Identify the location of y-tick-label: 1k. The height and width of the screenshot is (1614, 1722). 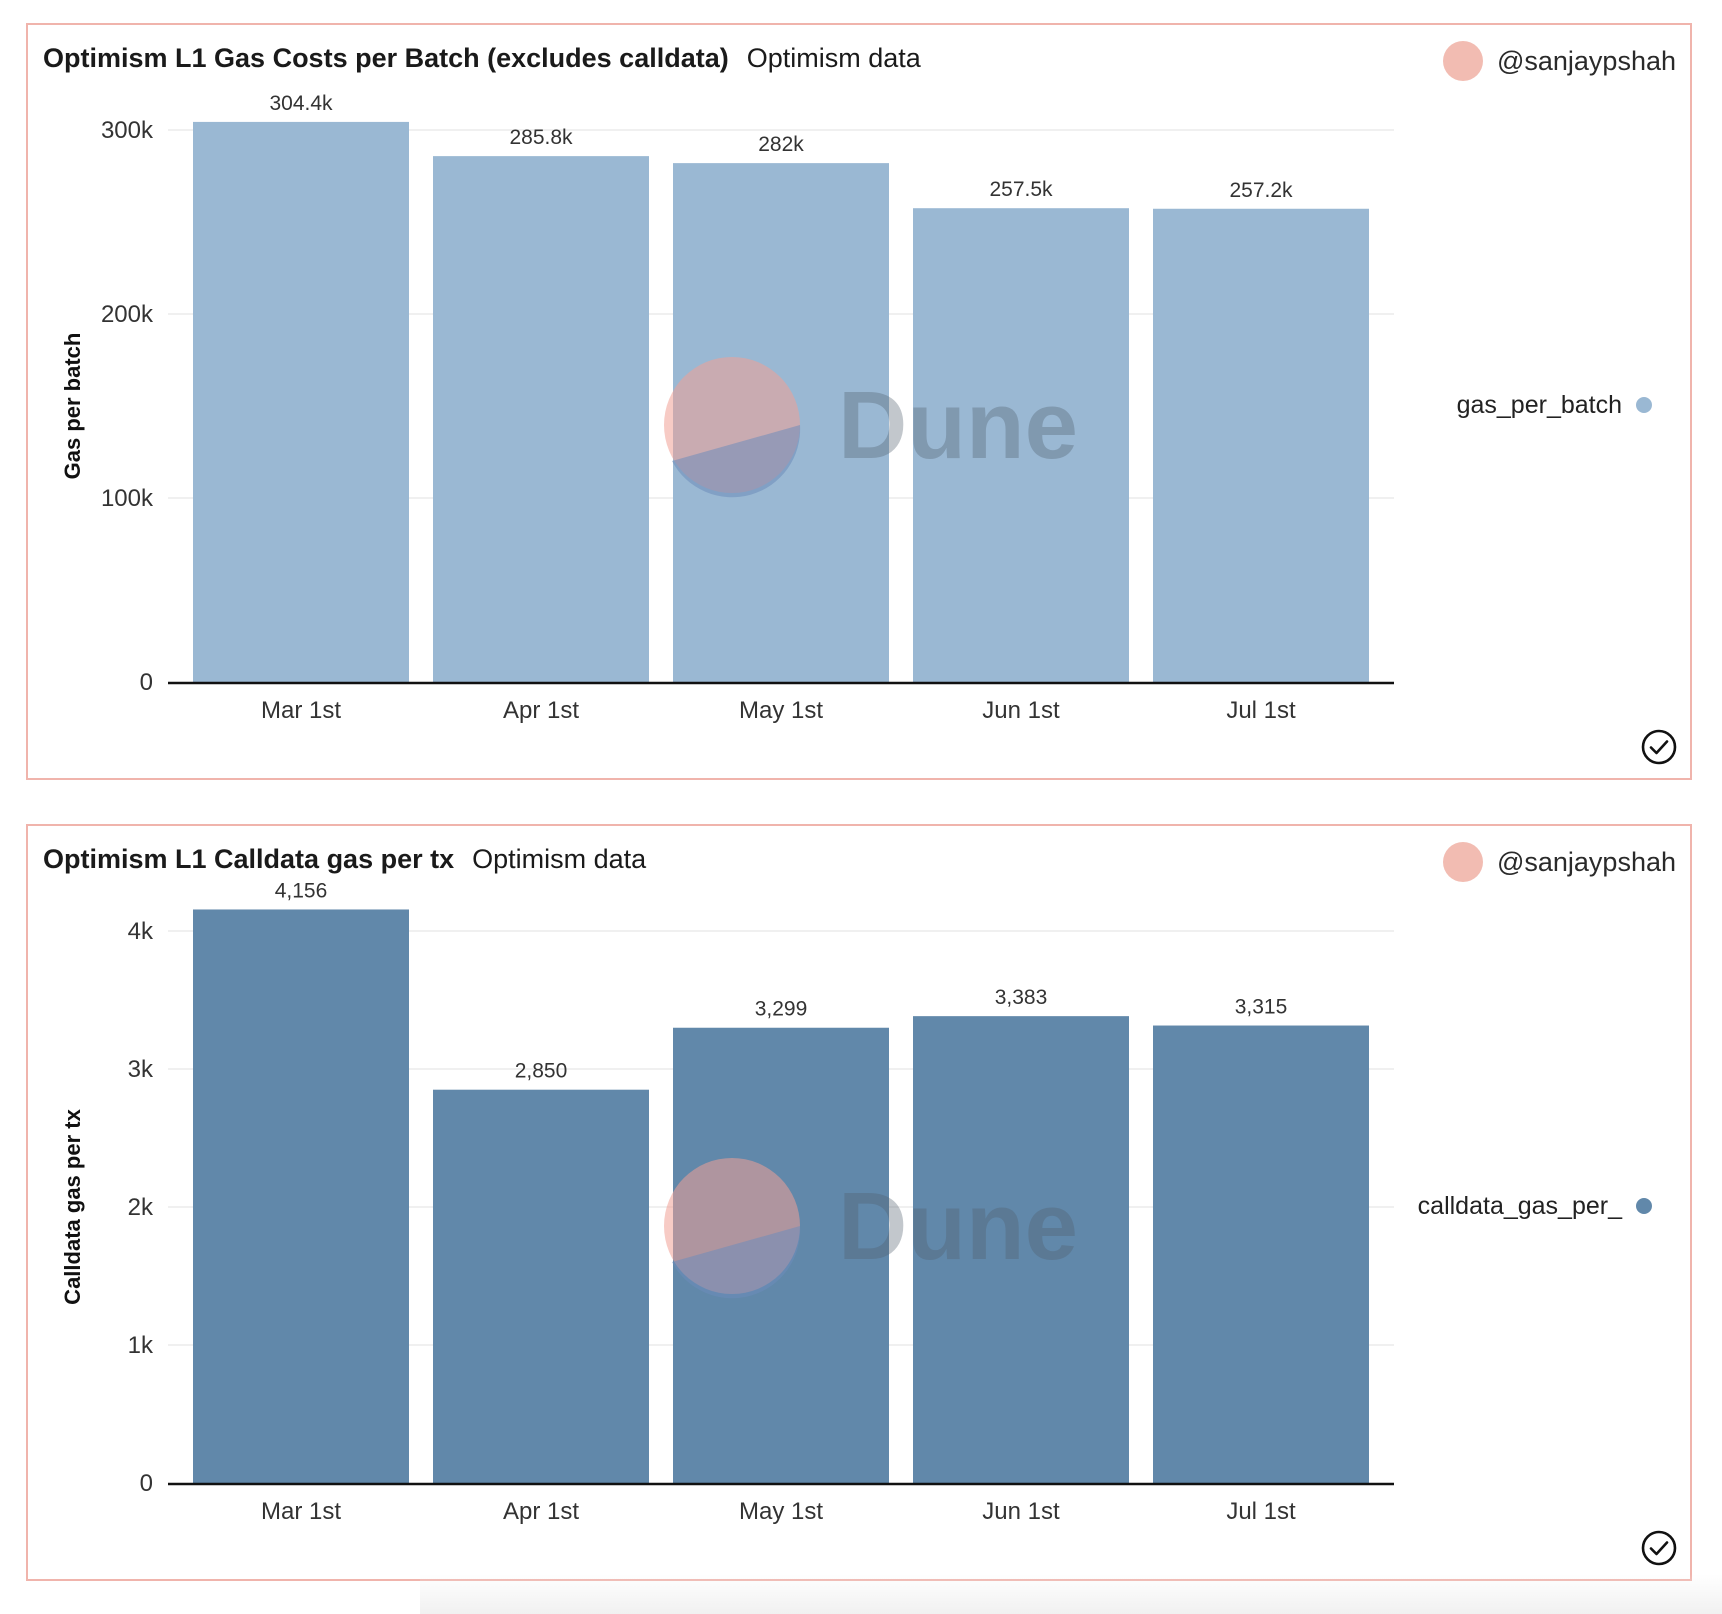
(141, 1345).